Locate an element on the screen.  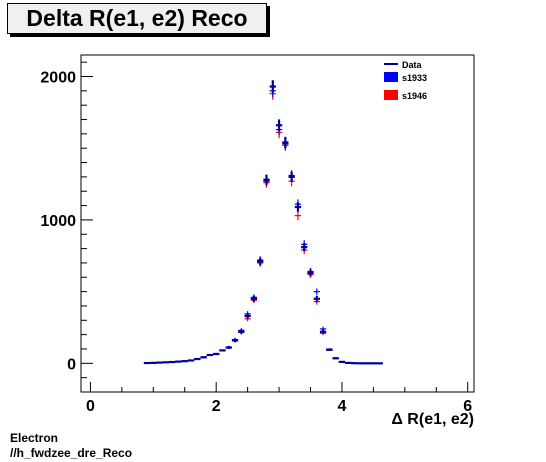
x-tick-label: 0 is located at coordinates (90, 406).